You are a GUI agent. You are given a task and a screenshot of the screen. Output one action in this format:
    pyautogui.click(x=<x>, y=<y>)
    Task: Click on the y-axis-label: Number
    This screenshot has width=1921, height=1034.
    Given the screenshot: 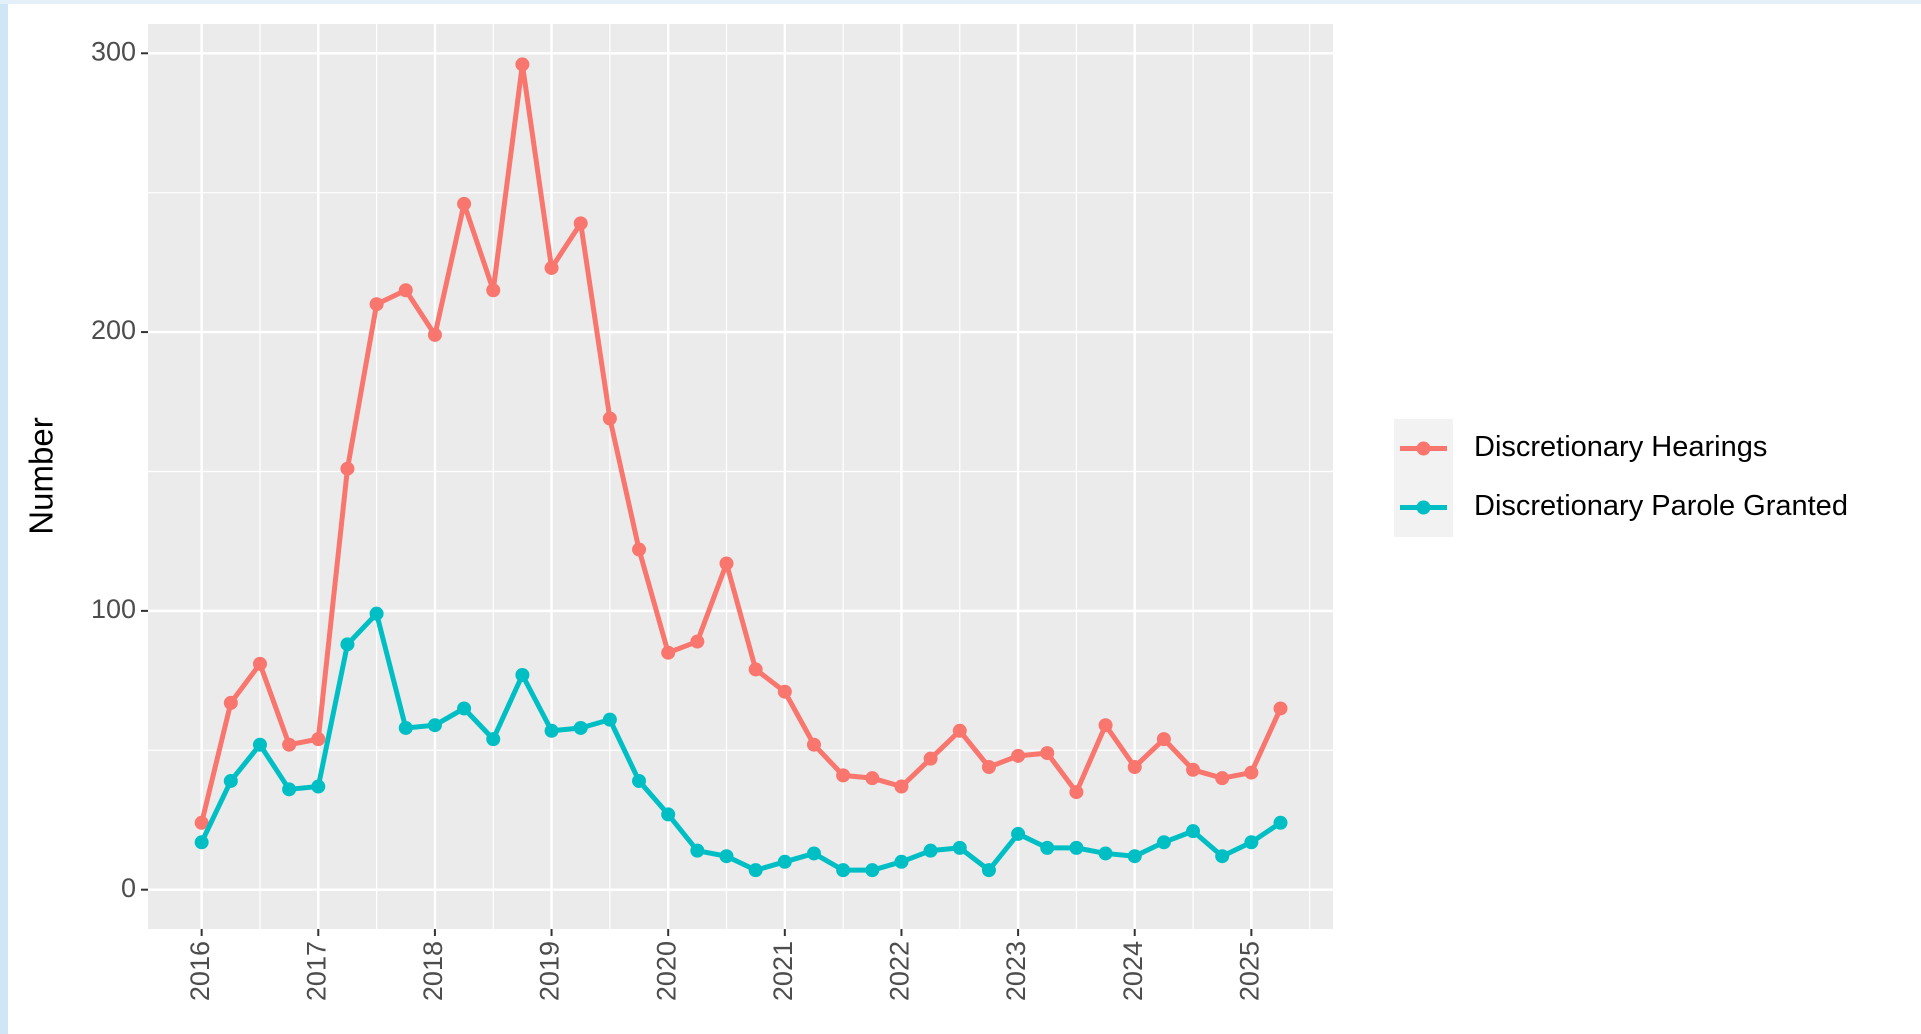 What is the action you would take?
    pyautogui.click(x=41, y=475)
    